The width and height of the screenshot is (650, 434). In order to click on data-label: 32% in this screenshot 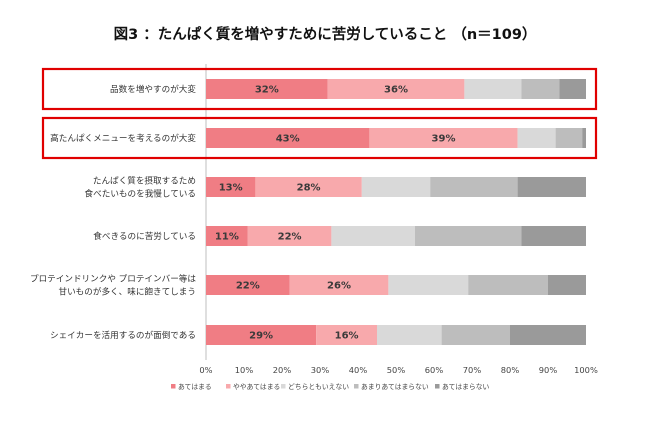, I will do `click(267, 90)`.